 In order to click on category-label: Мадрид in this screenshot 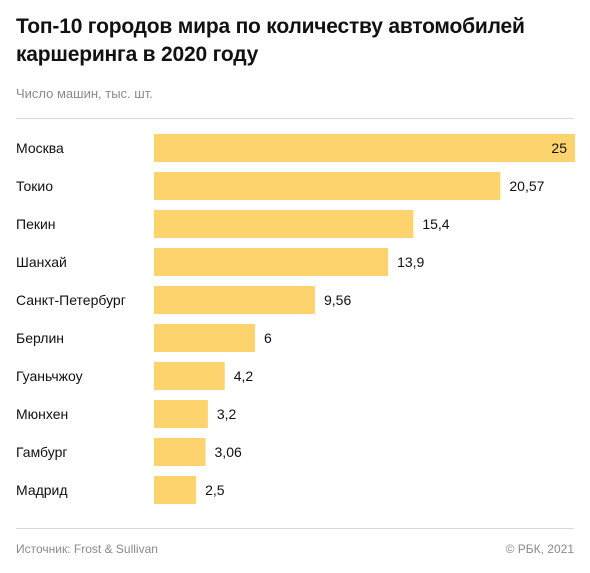, I will do `click(42, 490)`.